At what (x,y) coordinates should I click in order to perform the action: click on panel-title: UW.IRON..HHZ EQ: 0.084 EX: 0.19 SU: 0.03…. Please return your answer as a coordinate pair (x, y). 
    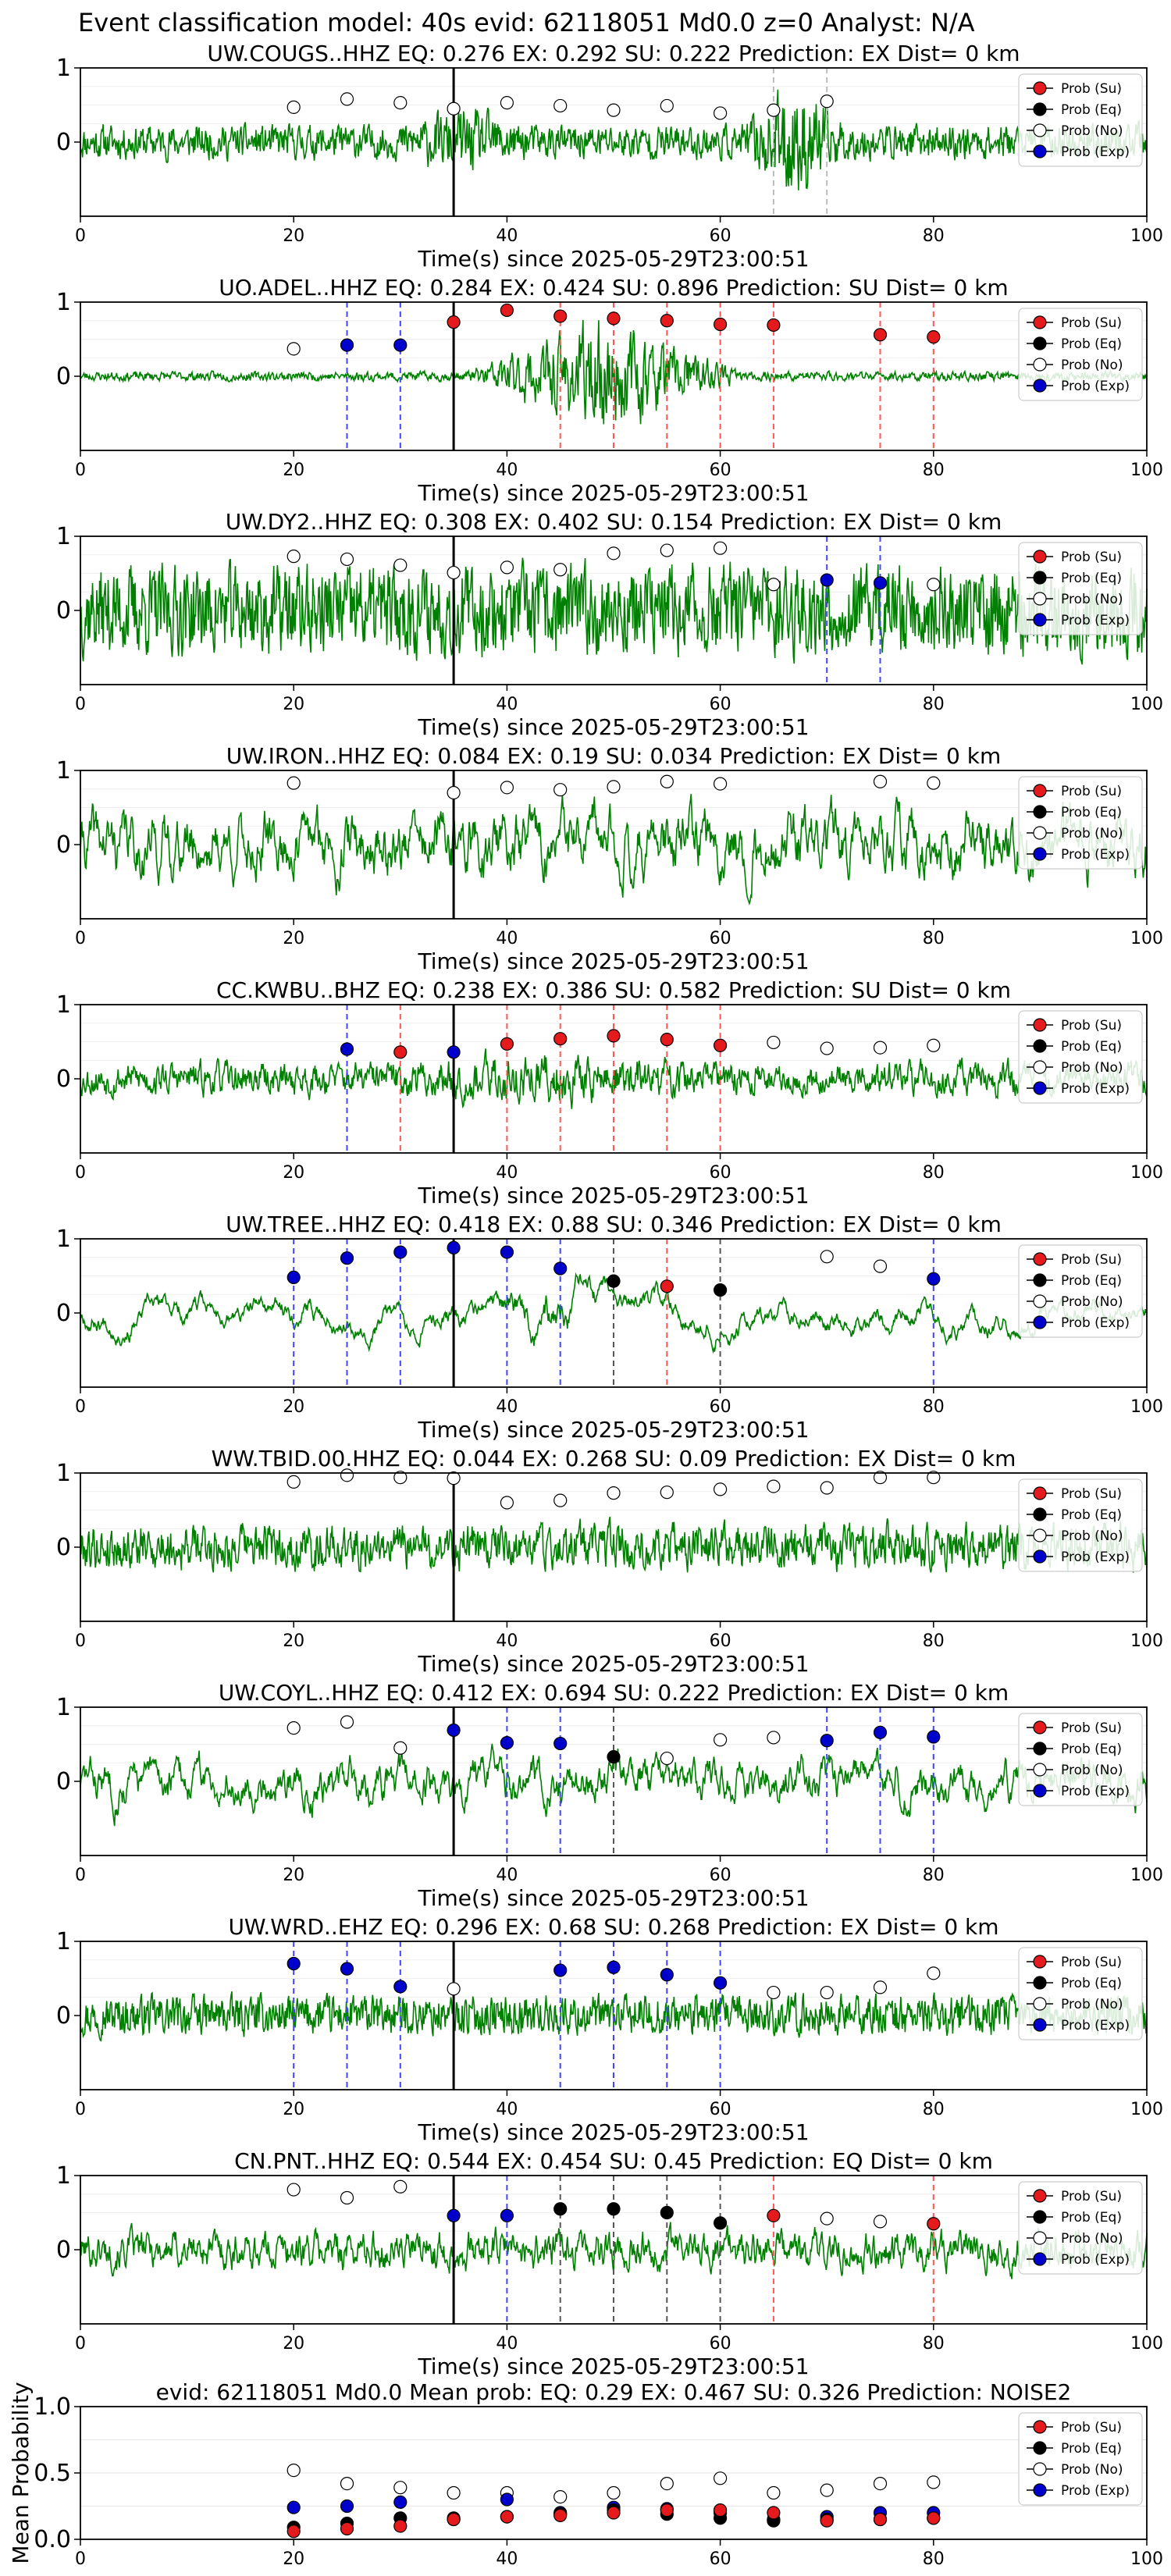
    Looking at the image, I should click on (613, 756).